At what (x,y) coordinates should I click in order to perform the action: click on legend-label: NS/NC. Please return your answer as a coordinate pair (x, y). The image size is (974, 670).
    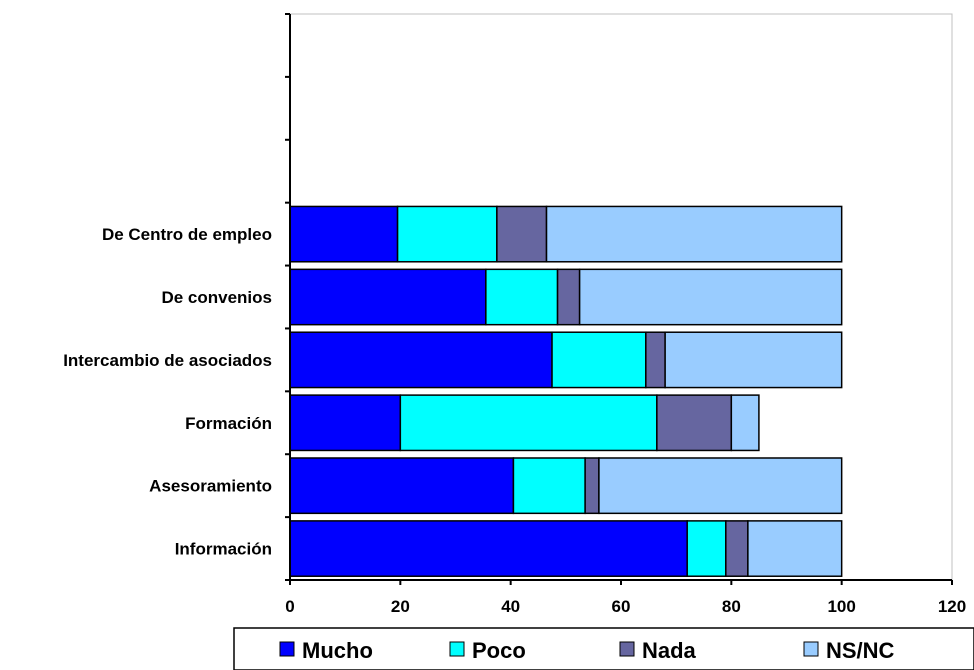
    Looking at the image, I should click on (860, 650).